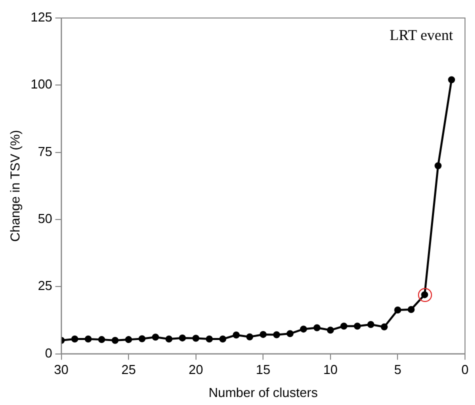 This screenshot has width=475, height=405. What do you see at coordinates (128, 370) in the screenshot?
I see `x-tick-label: 25` at bounding box center [128, 370].